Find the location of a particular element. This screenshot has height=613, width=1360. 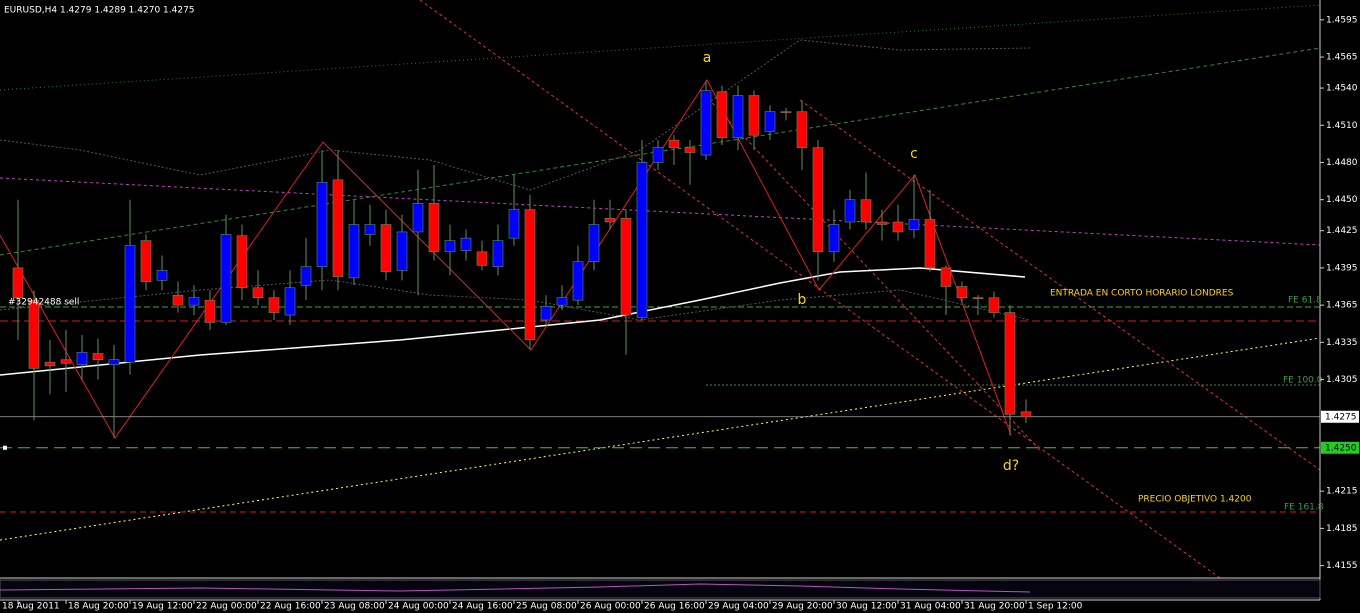

y-tick-label: 1.4335 is located at coordinates (1342, 343).